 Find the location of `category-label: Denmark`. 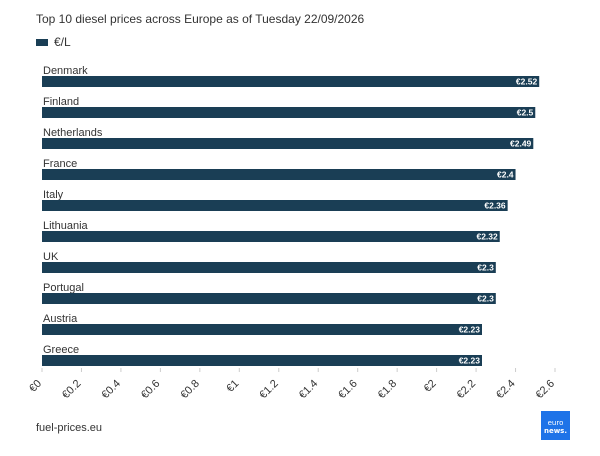

category-label: Denmark is located at coordinates (65, 71).